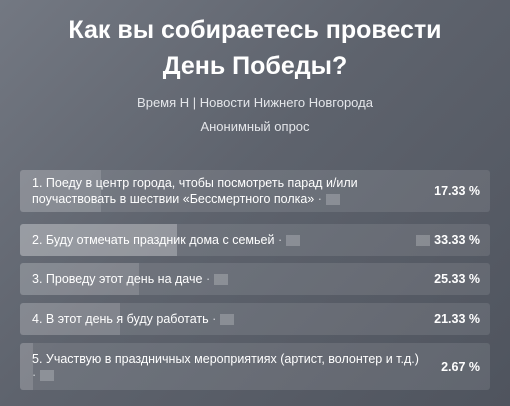  I want to click on poll-option-percent: 21.33 %, so click(457, 319).